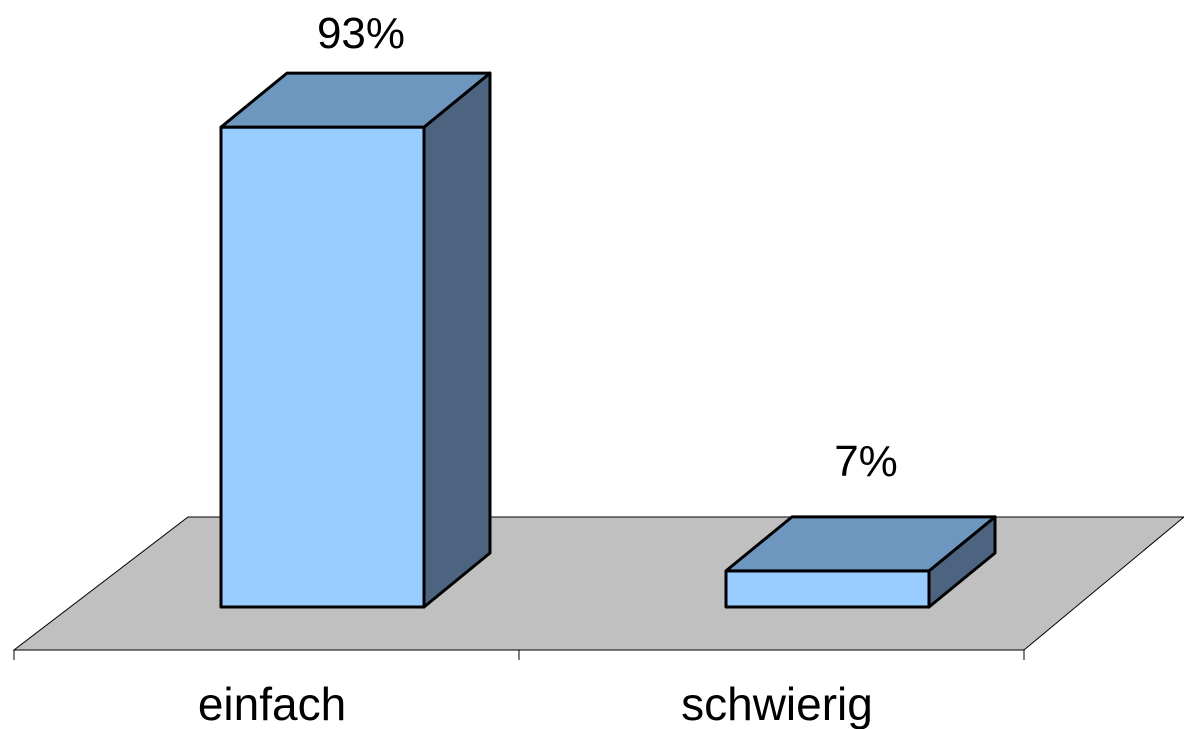 The height and width of the screenshot is (729, 1184). What do you see at coordinates (827, 589) in the screenshot?
I see `bar-schwierig-front` at bounding box center [827, 589].